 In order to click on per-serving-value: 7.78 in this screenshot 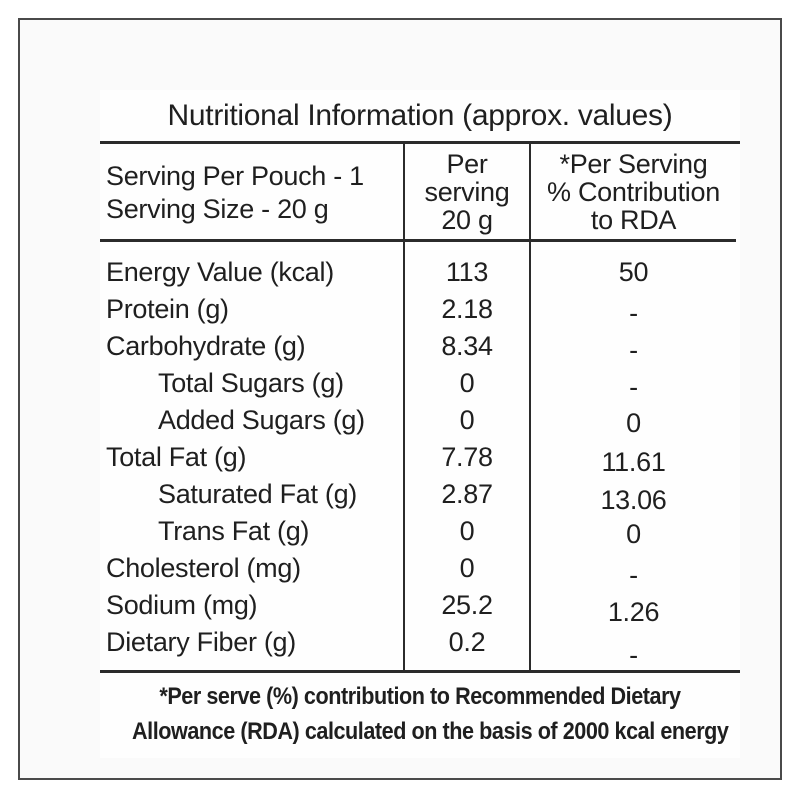, I will do `click(467, 457)`.